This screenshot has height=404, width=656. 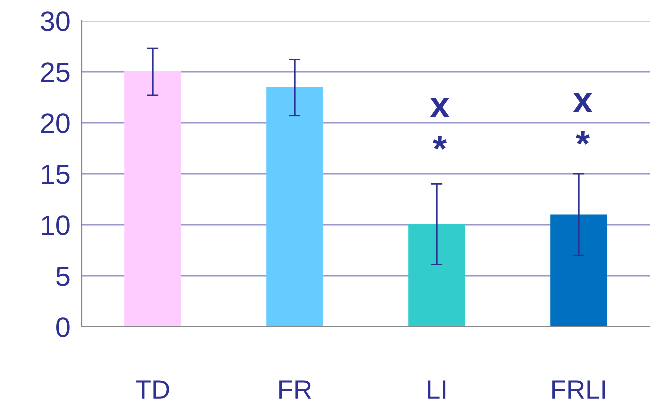 I want to click on y-tick-label: 15, so click(x=56, y=174).